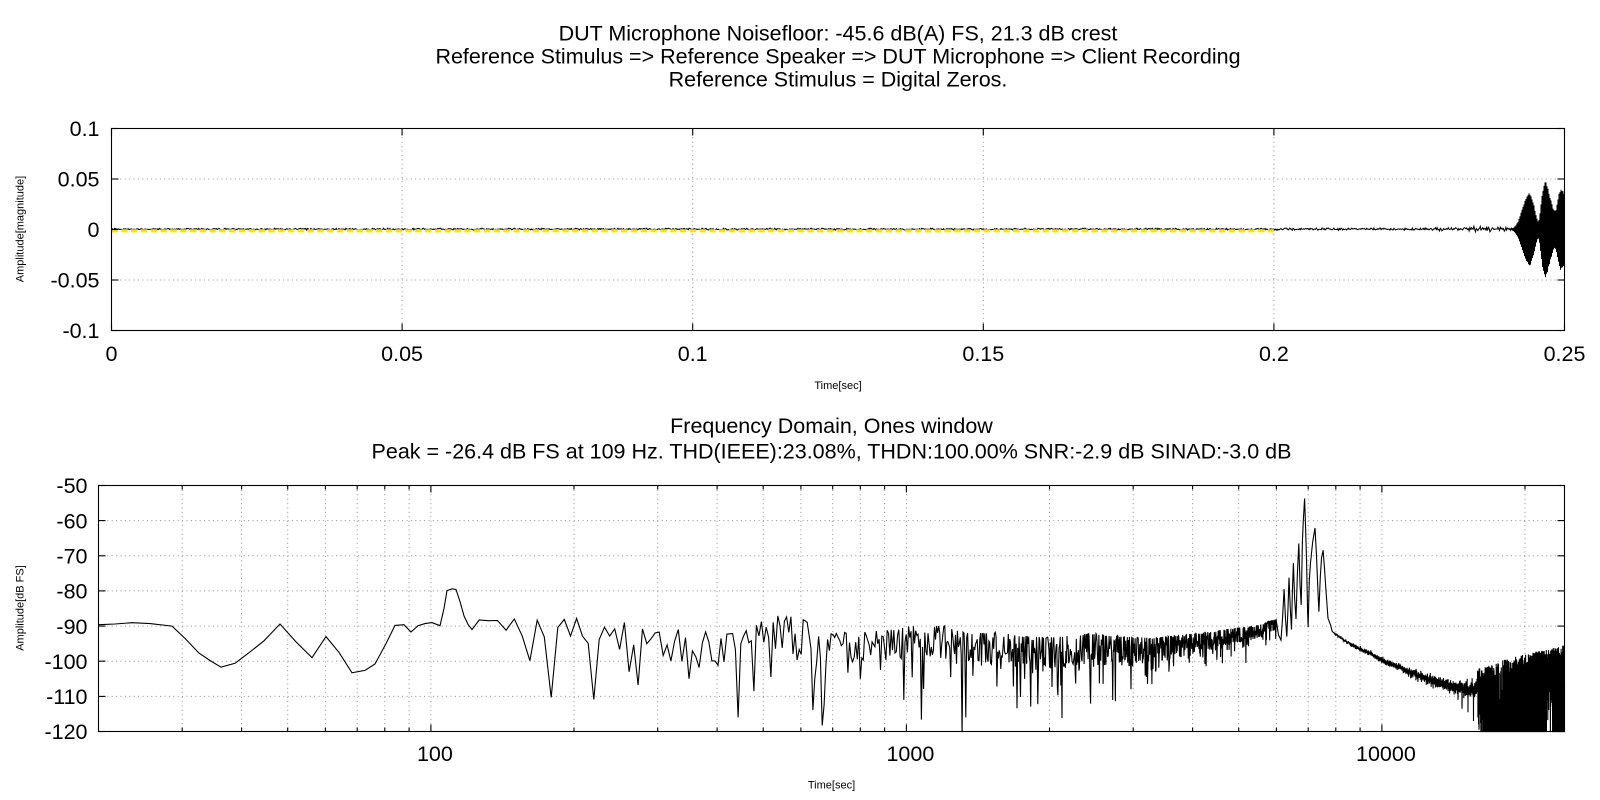 The image size is (1600, 800). What do you see at coordinates (983, 354) in the screenshot?
I see `svg-text: 0.15` at bounding box center [983, 354].